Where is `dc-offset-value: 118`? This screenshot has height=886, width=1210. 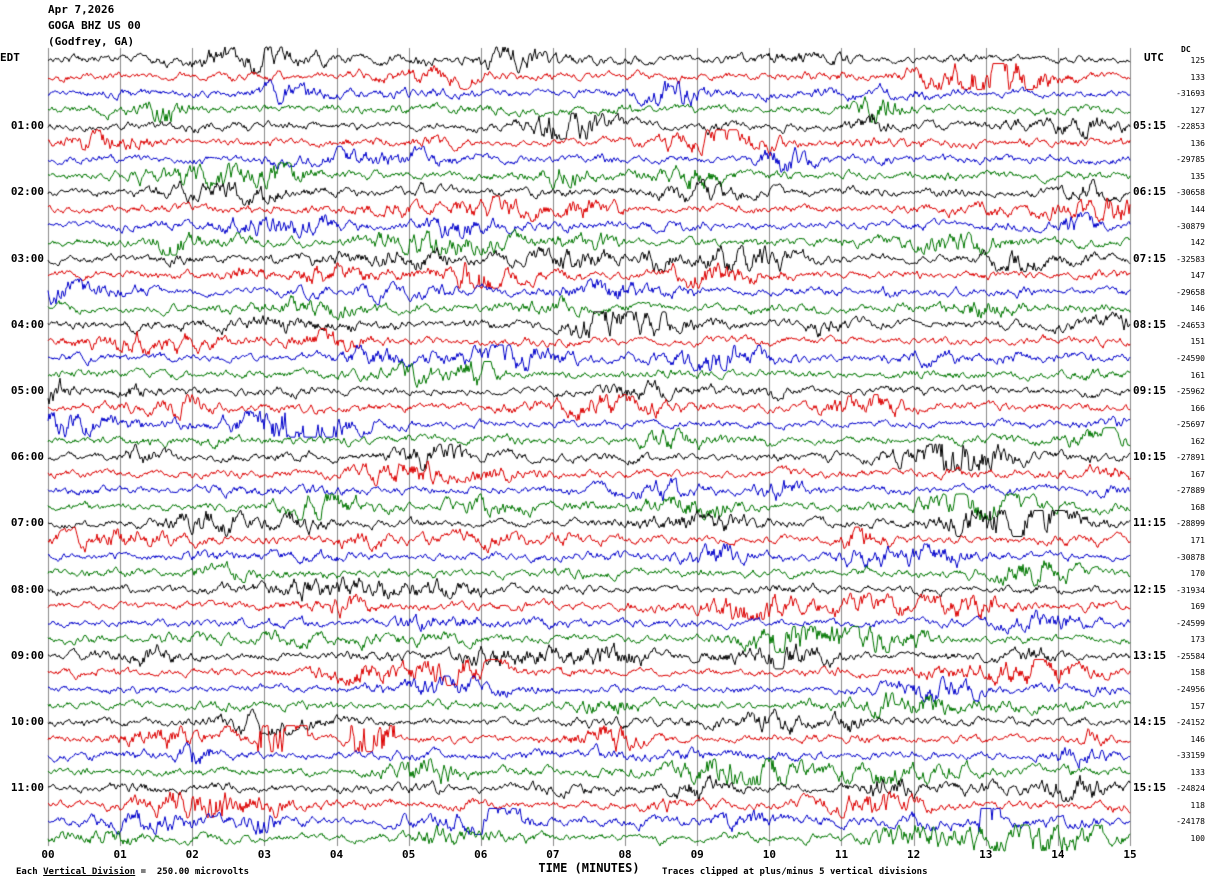
dc-offset-value: 118 is located at coordinates (1197, 805).